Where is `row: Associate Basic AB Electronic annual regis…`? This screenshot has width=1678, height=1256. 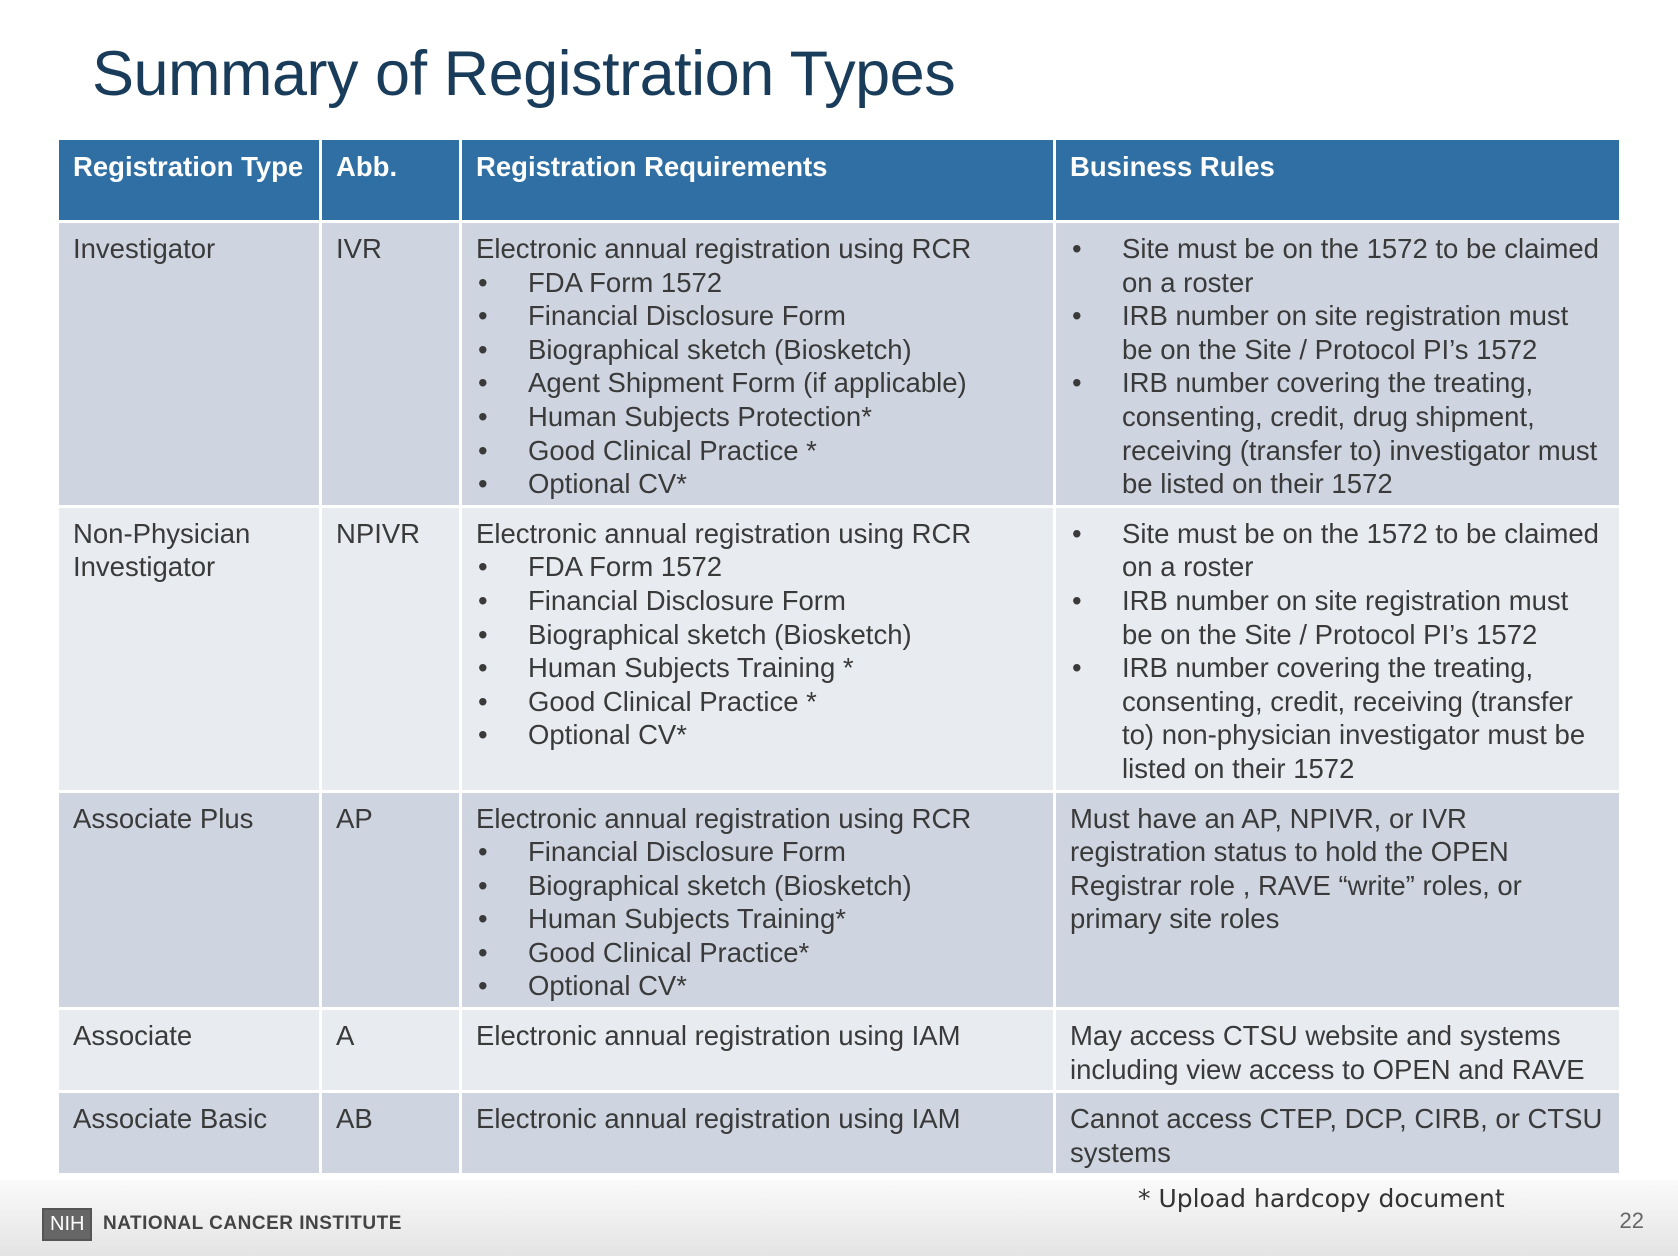 row: Associate Basic AB Electronic annual regis… is located at coordinates (839, 1133).